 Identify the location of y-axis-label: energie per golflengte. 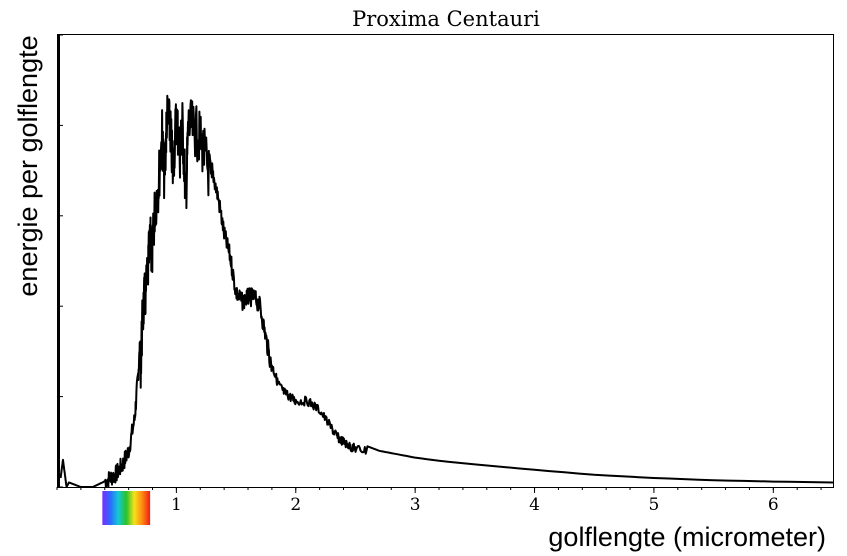
(28, 165).